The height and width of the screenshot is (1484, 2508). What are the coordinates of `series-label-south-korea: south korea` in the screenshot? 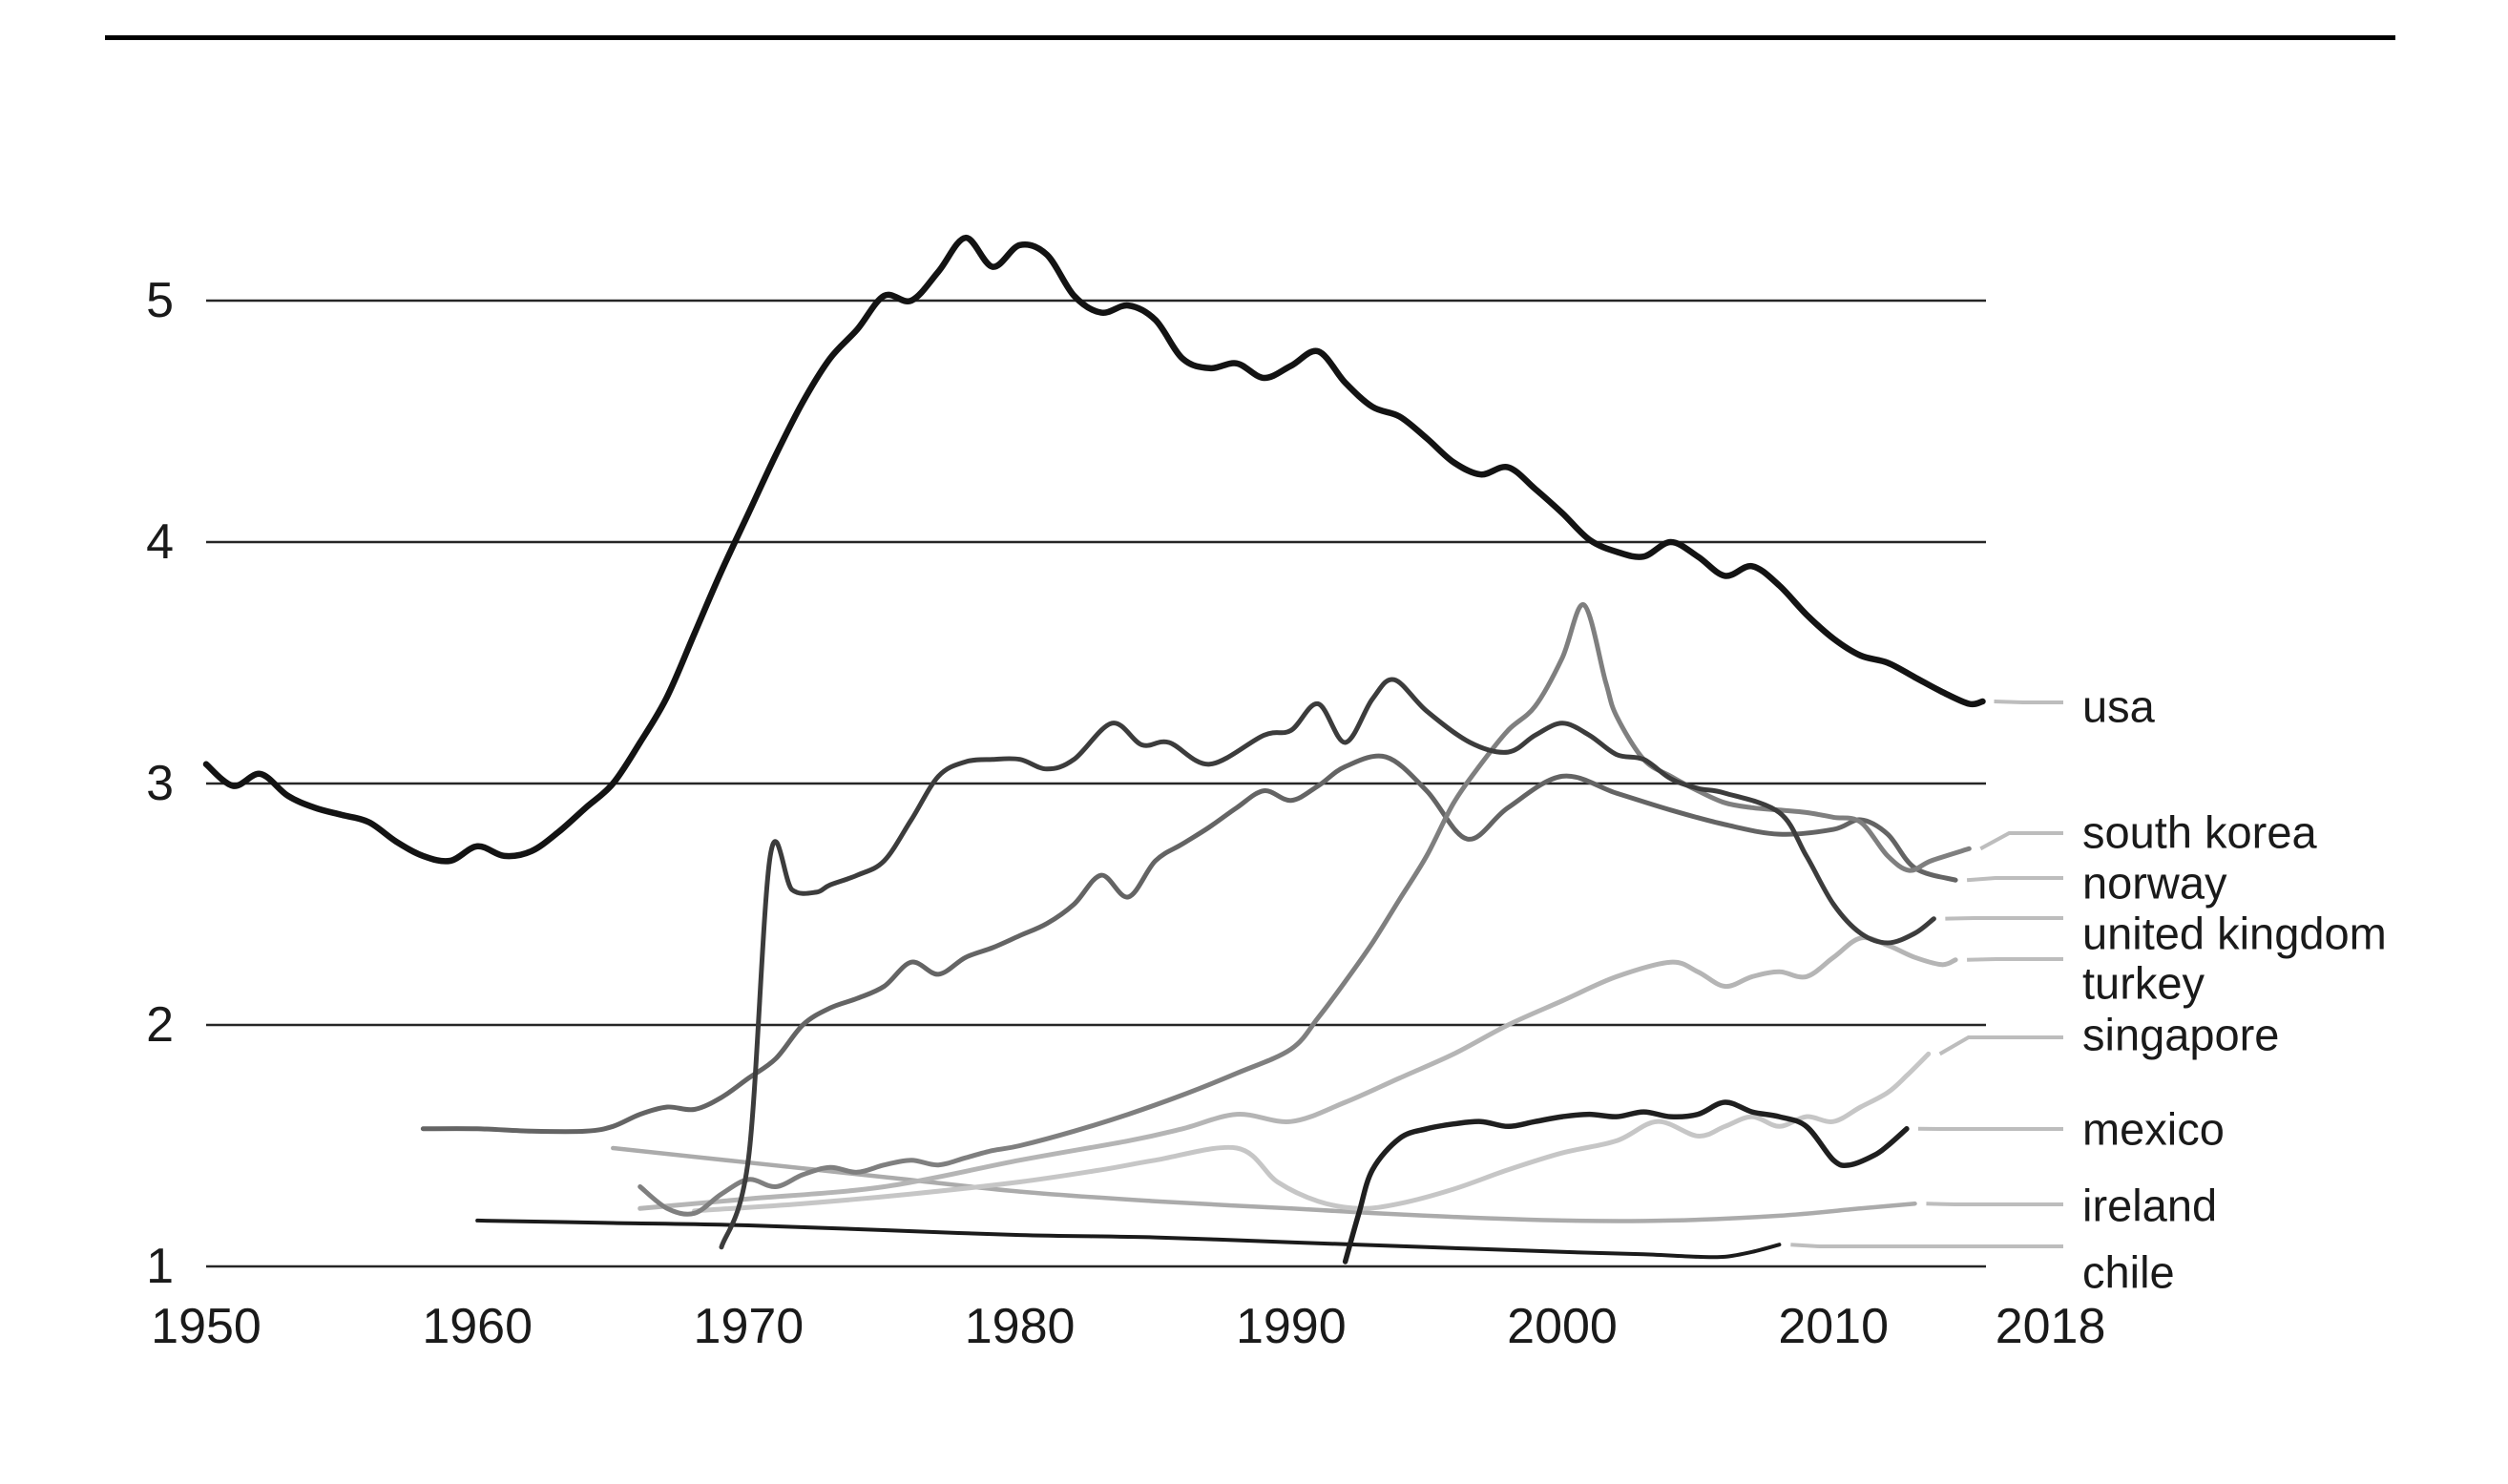 It's located at (2199, 832).